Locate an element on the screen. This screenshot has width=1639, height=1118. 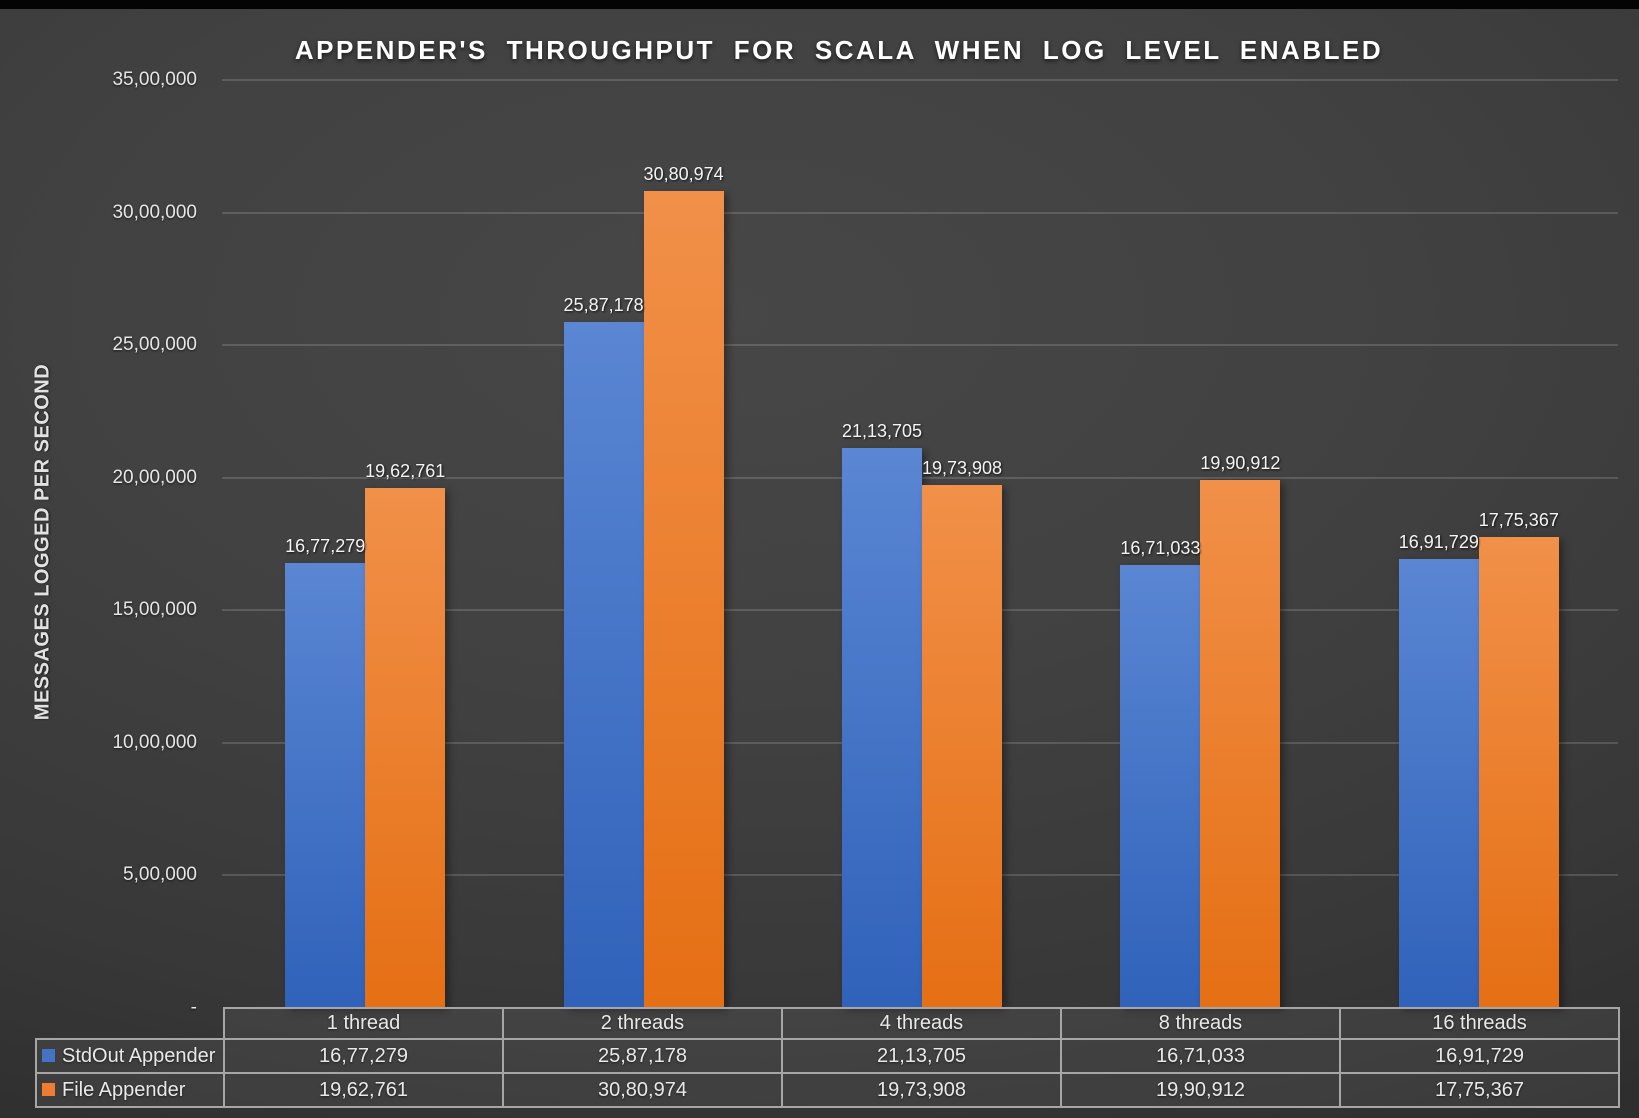
bar-file-appender-4-threads is located at coordinates (962, 746).